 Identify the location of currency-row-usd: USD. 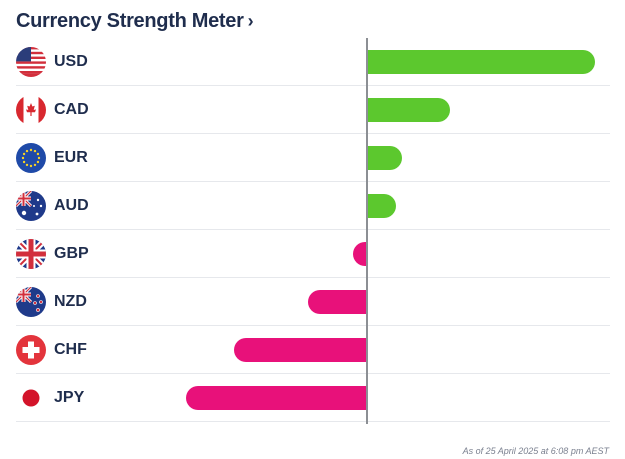
(313, 62).